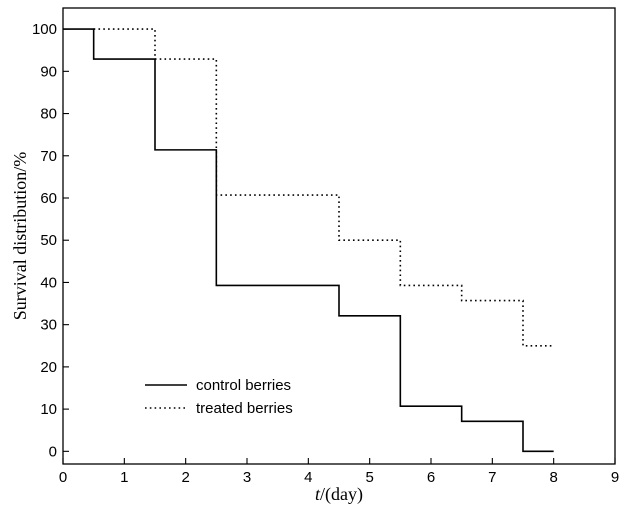  Describe the element at coordinates (615, 477) in the screenshot. I see `x-tick-label: 9` at that location.